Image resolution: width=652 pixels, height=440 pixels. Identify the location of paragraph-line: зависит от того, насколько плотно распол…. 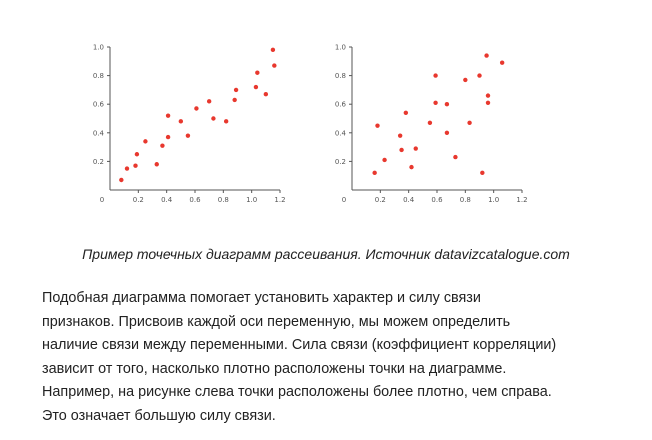
(274, 368).